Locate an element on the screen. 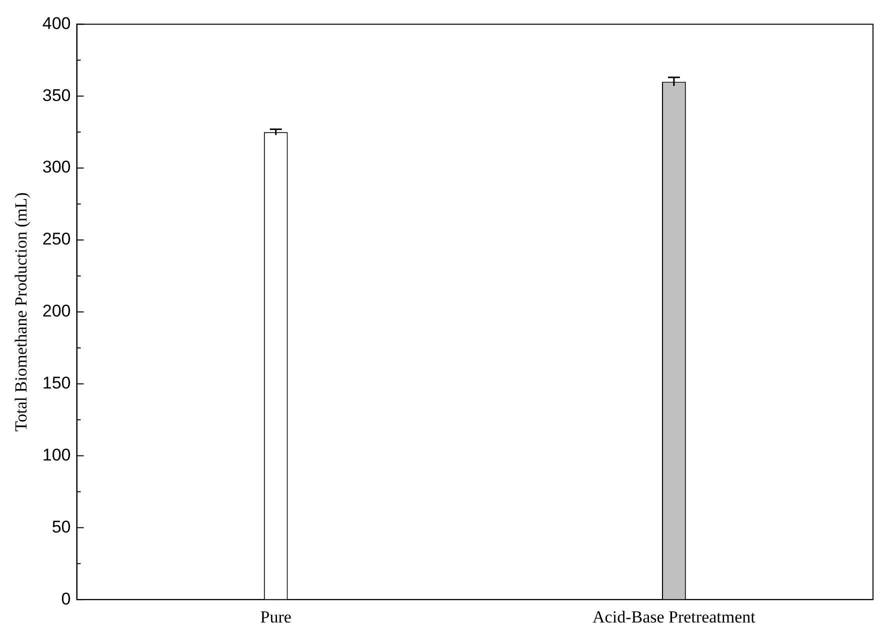  y-tick-label: 300 is located at coordinates (56, 167).